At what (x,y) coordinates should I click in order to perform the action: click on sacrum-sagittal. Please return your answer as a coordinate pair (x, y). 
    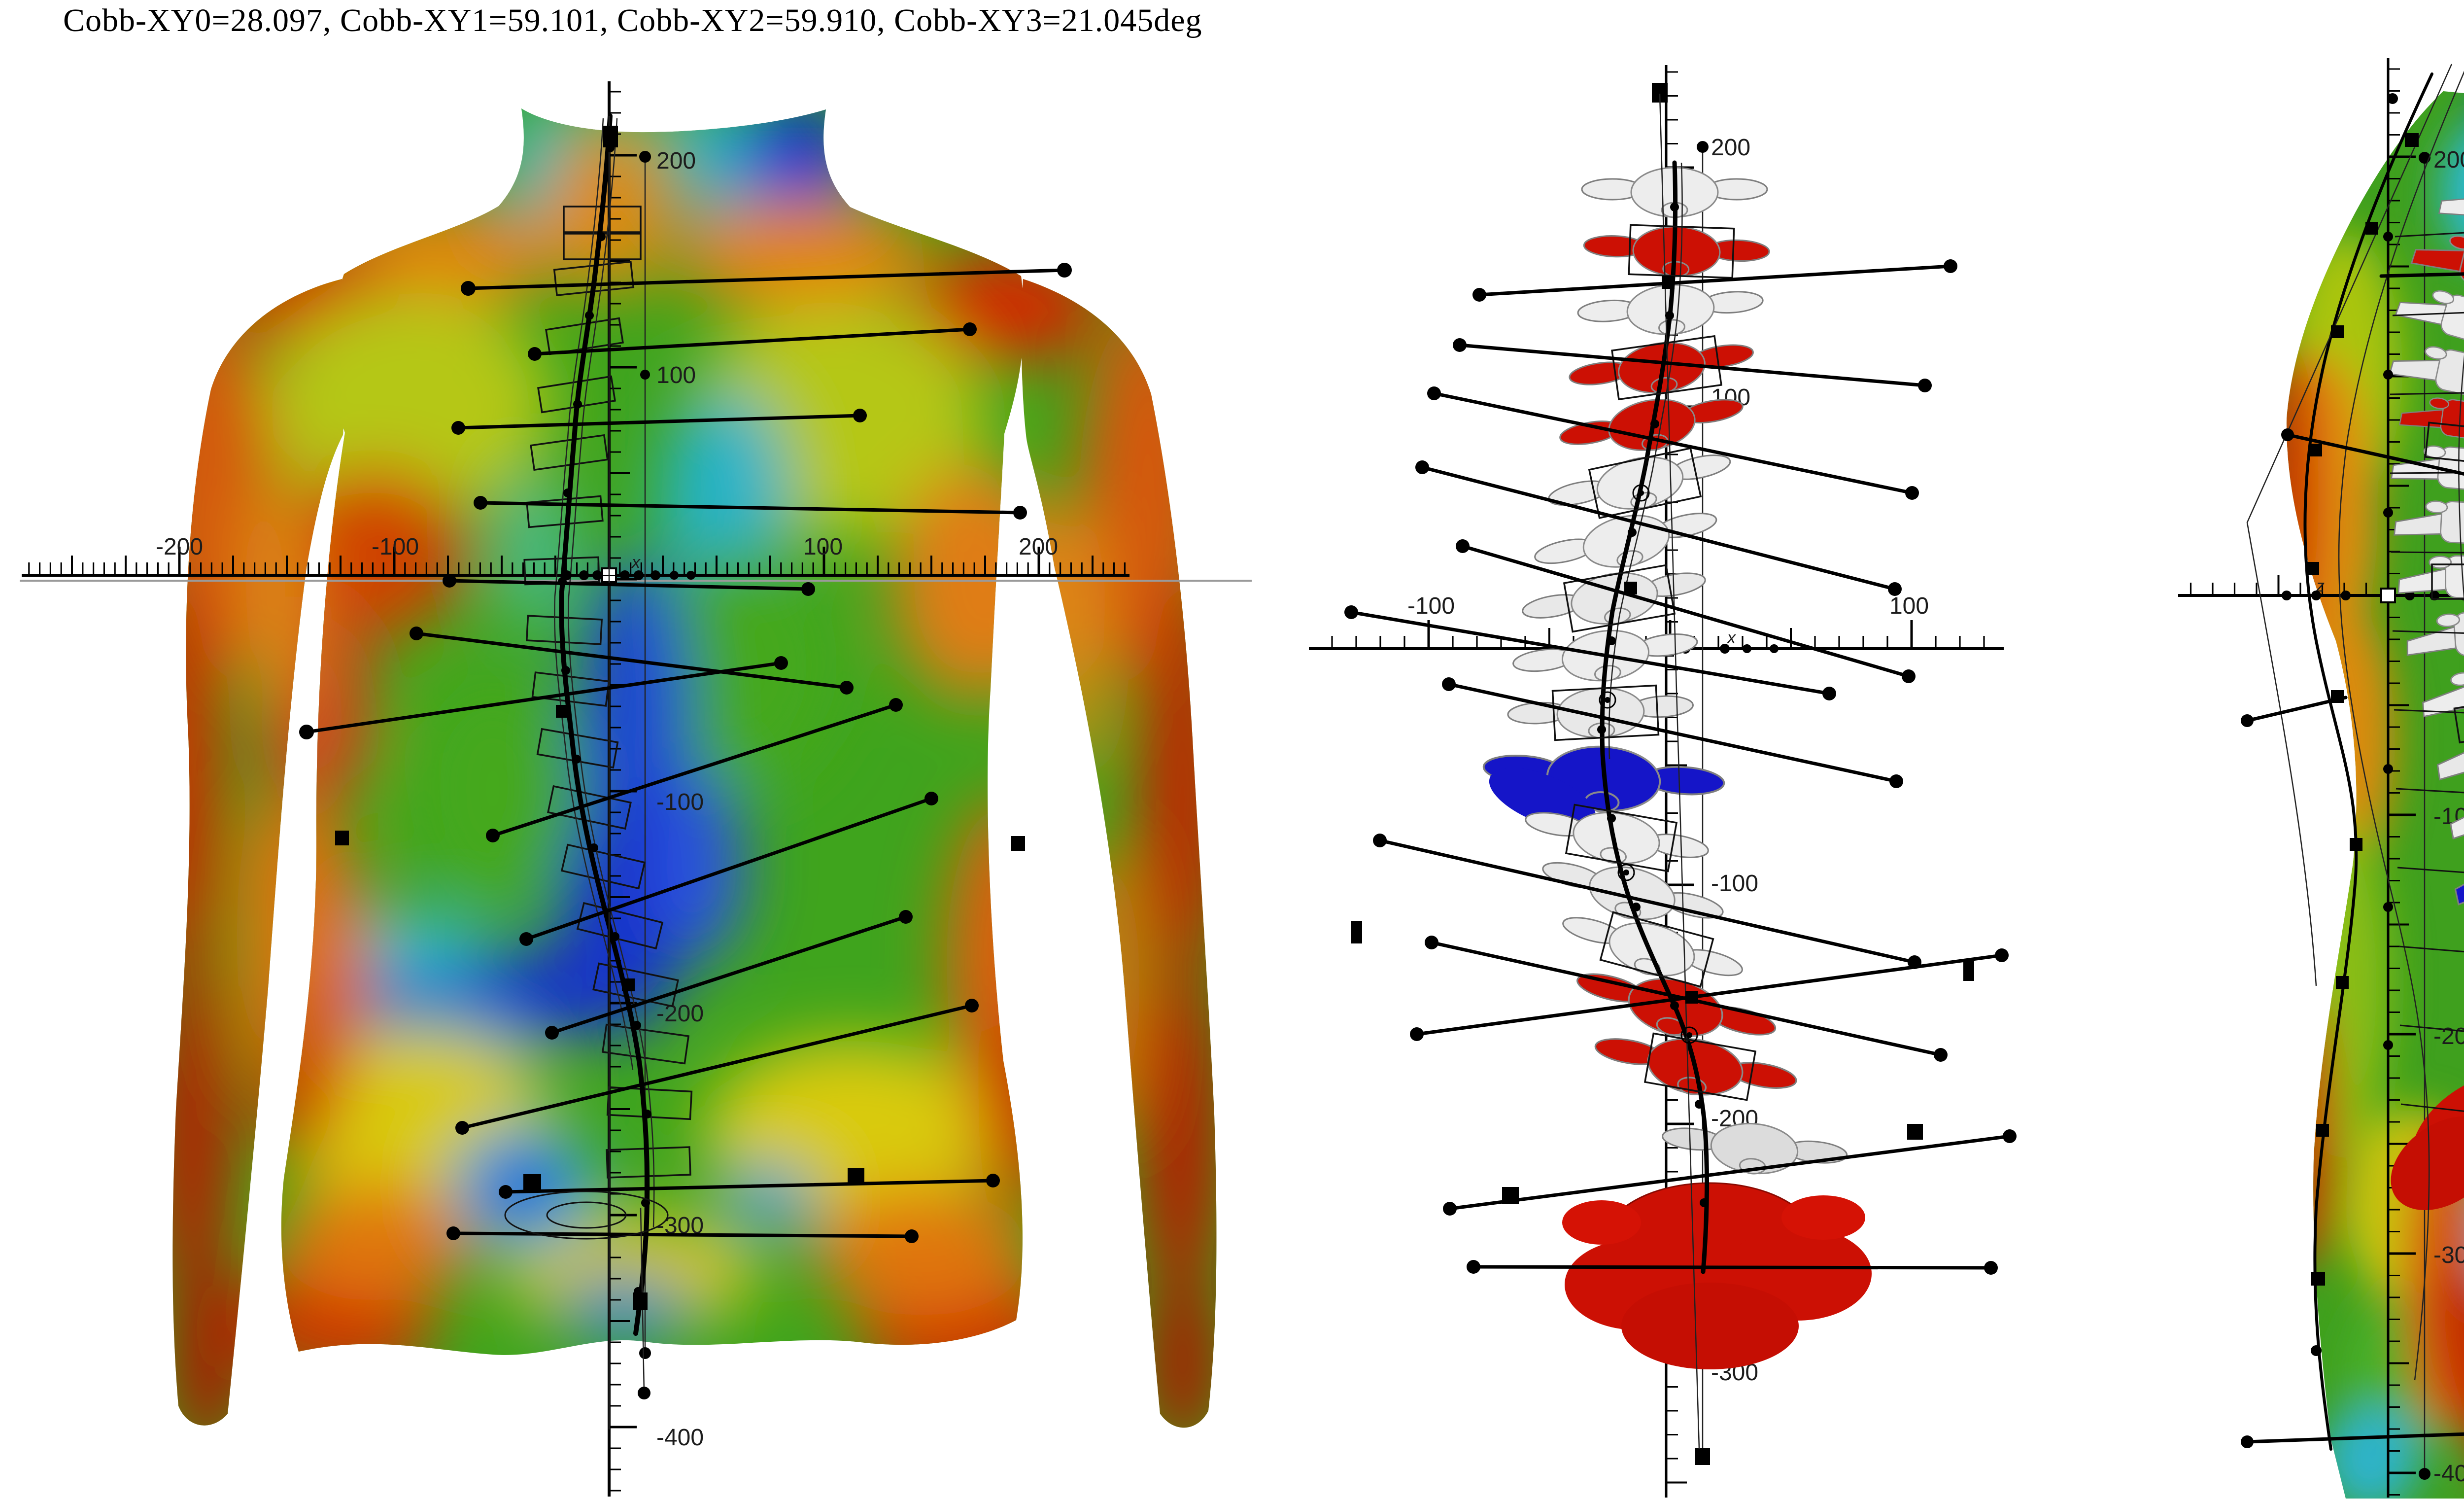
    Looking at the image, I should click on (2427, 1141).